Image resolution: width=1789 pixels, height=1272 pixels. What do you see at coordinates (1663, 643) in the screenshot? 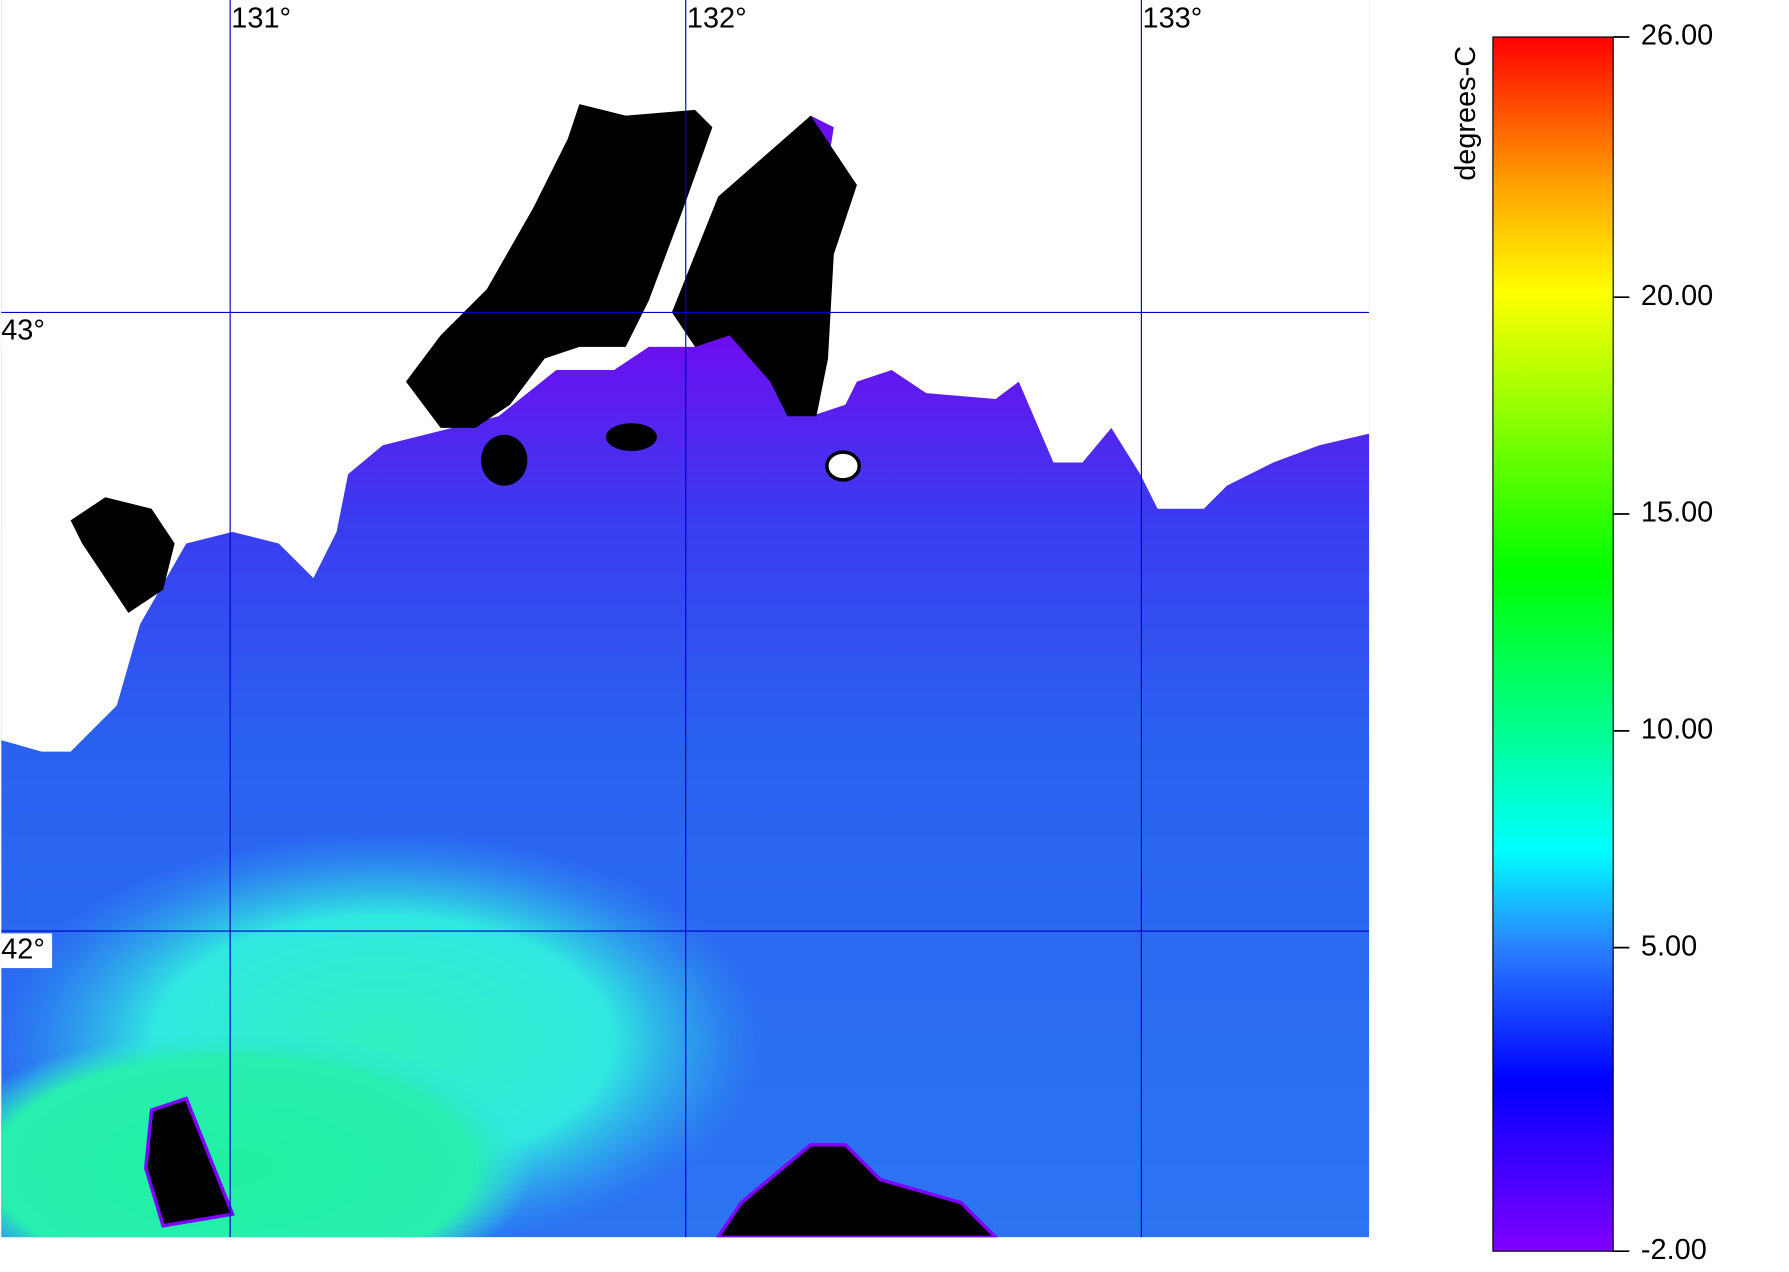
I see `colorbar-ticks: 26.00 20.00 15.00 10.00 5.00 -2.00` at bounding box center [1663, 643].